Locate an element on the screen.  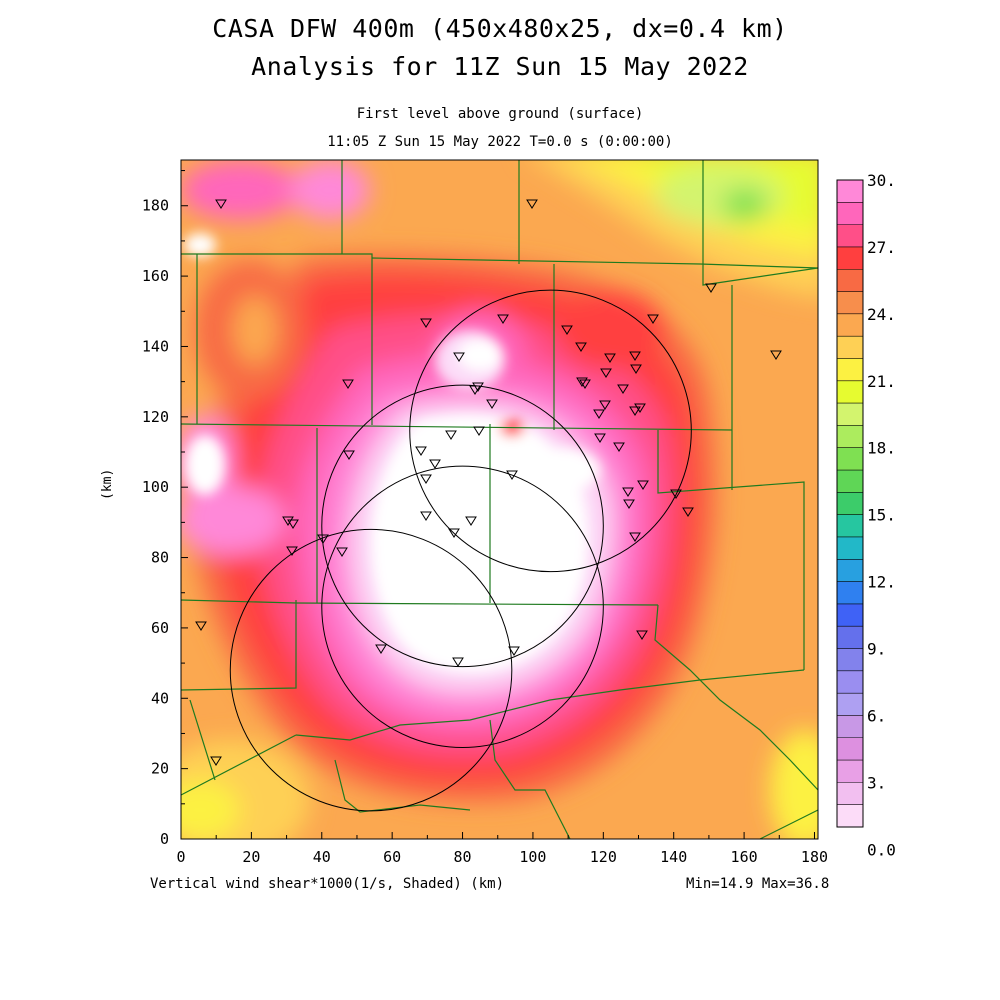
colorbar-label: 0.0 is located at coordinates (881, 849).